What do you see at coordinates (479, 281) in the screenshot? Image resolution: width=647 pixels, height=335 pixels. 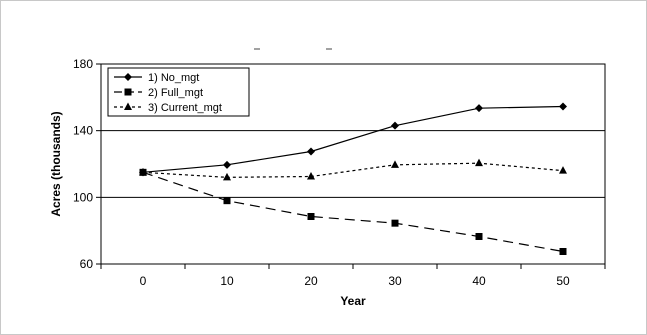 I see `x-tick-label-4: 40` at bounding box center [479, 281].